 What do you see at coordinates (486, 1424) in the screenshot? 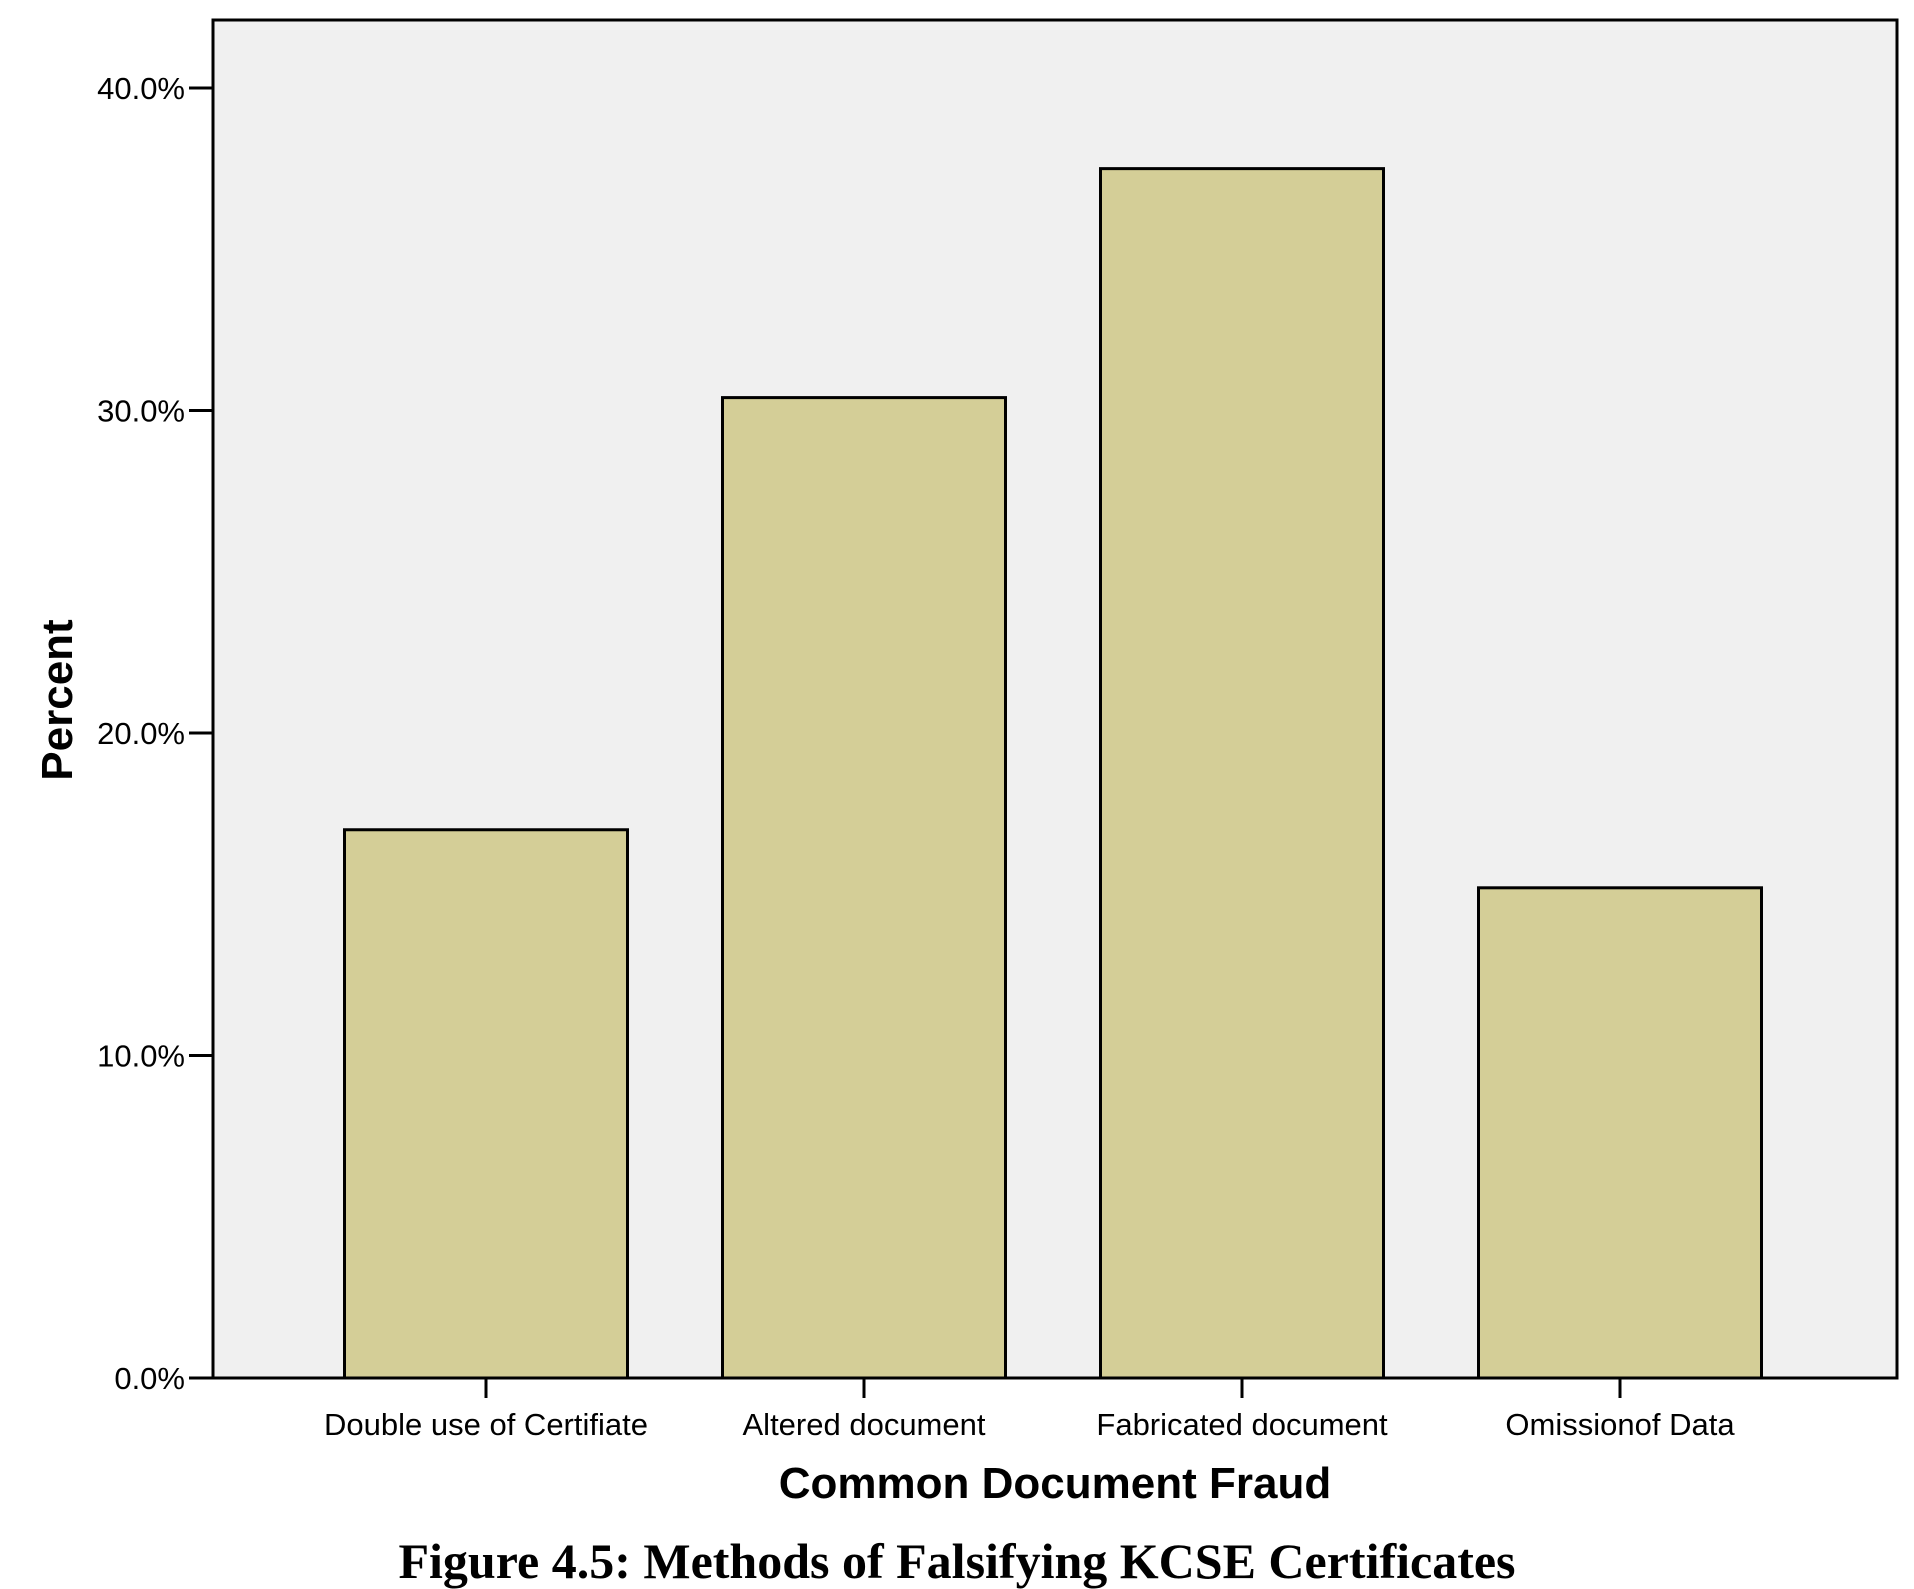
I see `x-tick-label: Double use of Certifiate` at bounding box center [486, 1424].